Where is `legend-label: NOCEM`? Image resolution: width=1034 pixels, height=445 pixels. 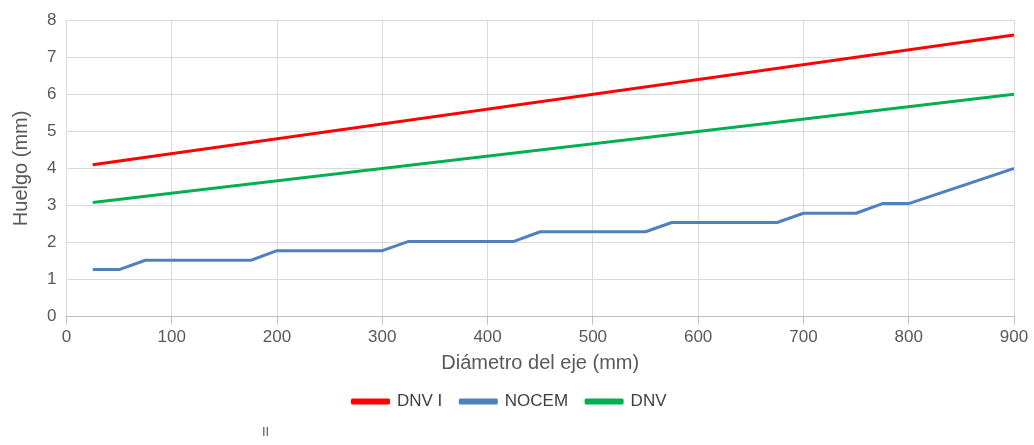
legend-label: NOCEM is located at coordinates (536, 401).